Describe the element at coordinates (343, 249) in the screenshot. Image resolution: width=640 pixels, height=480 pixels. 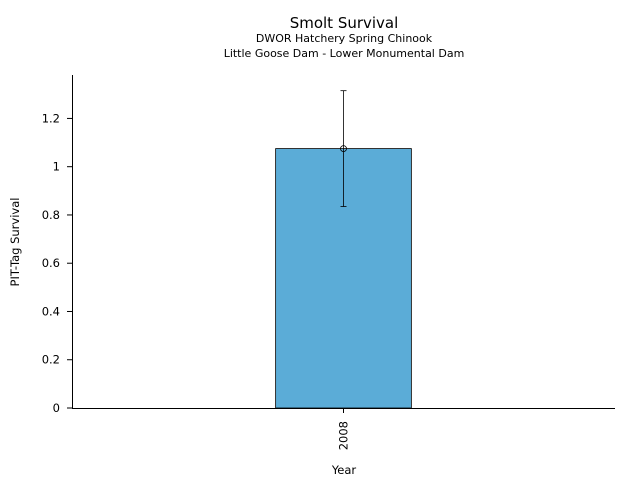
I see `plot-area` at that location.